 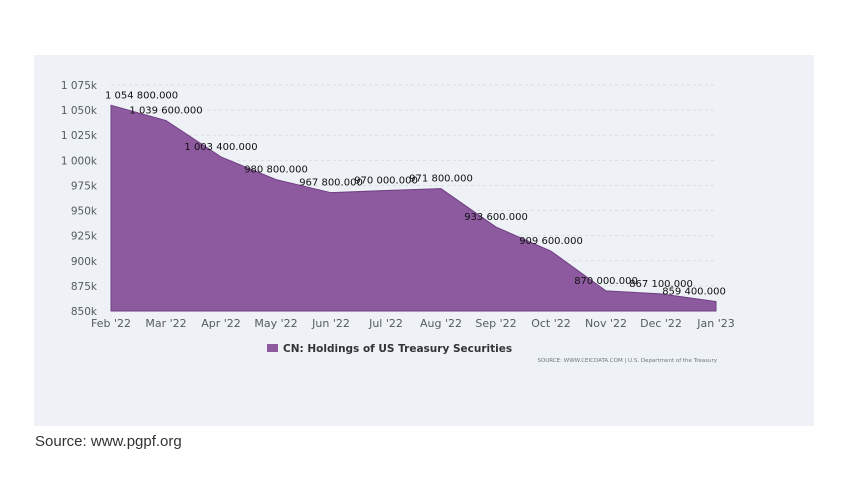 I want to click on data-label: 1 039 600.000, so click(x=165, y=111).